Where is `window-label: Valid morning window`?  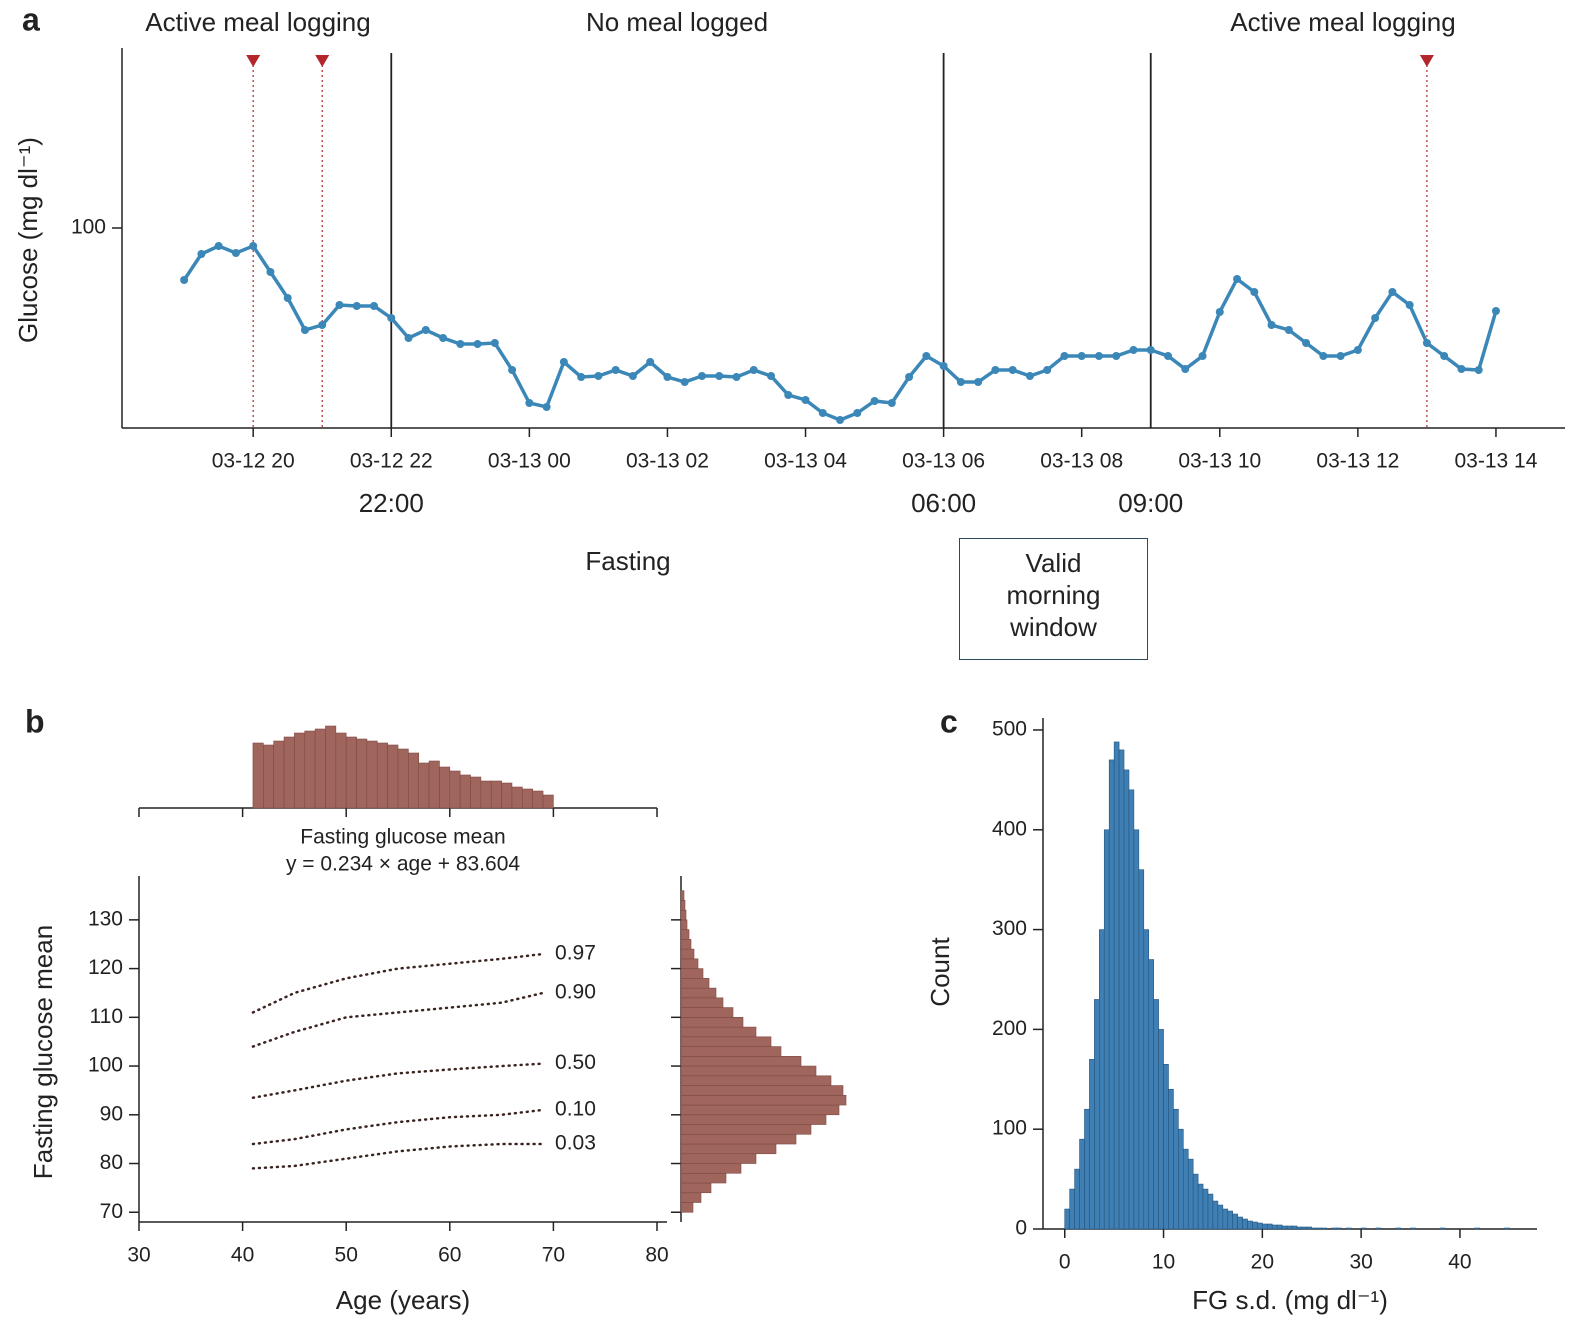 window-label: Valid morning window is located at coordinates (1053, 599).